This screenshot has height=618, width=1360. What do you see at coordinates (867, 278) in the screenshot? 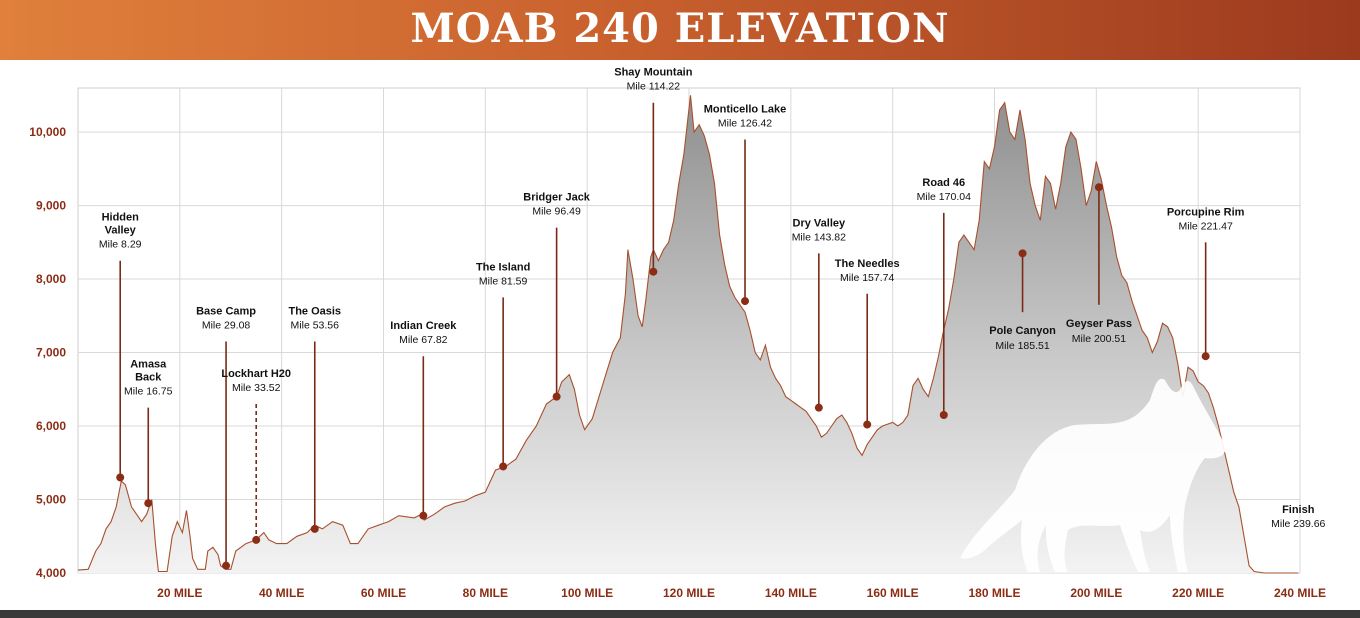
I see `annotation-mile: Mile 157.74` at bounding box center [867, 278].